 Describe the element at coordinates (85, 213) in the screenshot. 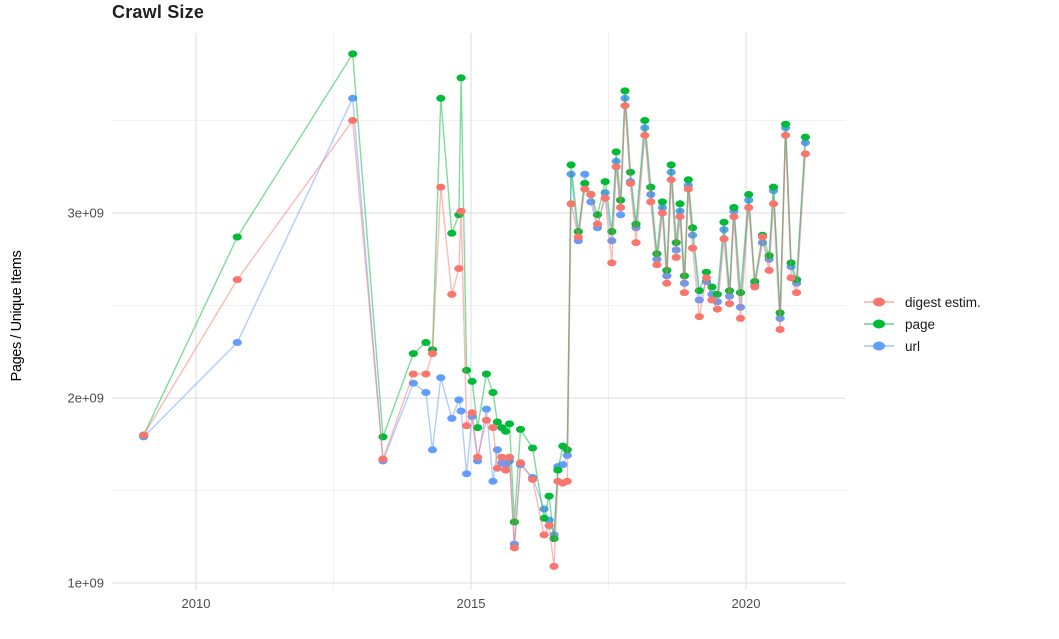

I see `y-tick-label: 3e+09` at that location.